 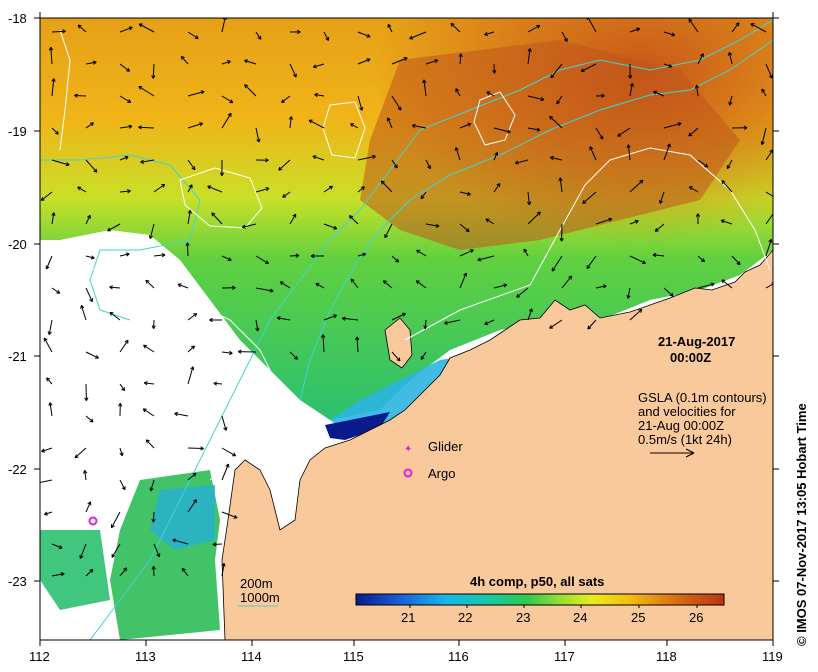 What do you see at coordinates (398, 343) in the screenshot?
I see `peninsula` at bounding box center [398, 343].